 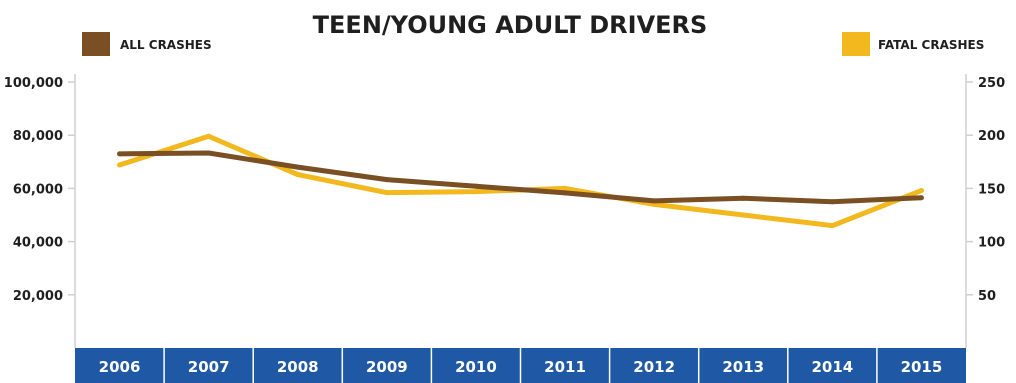 I want to click on legend-label-all-crashes: ALL CRASHES, so click(x=166, y=45).